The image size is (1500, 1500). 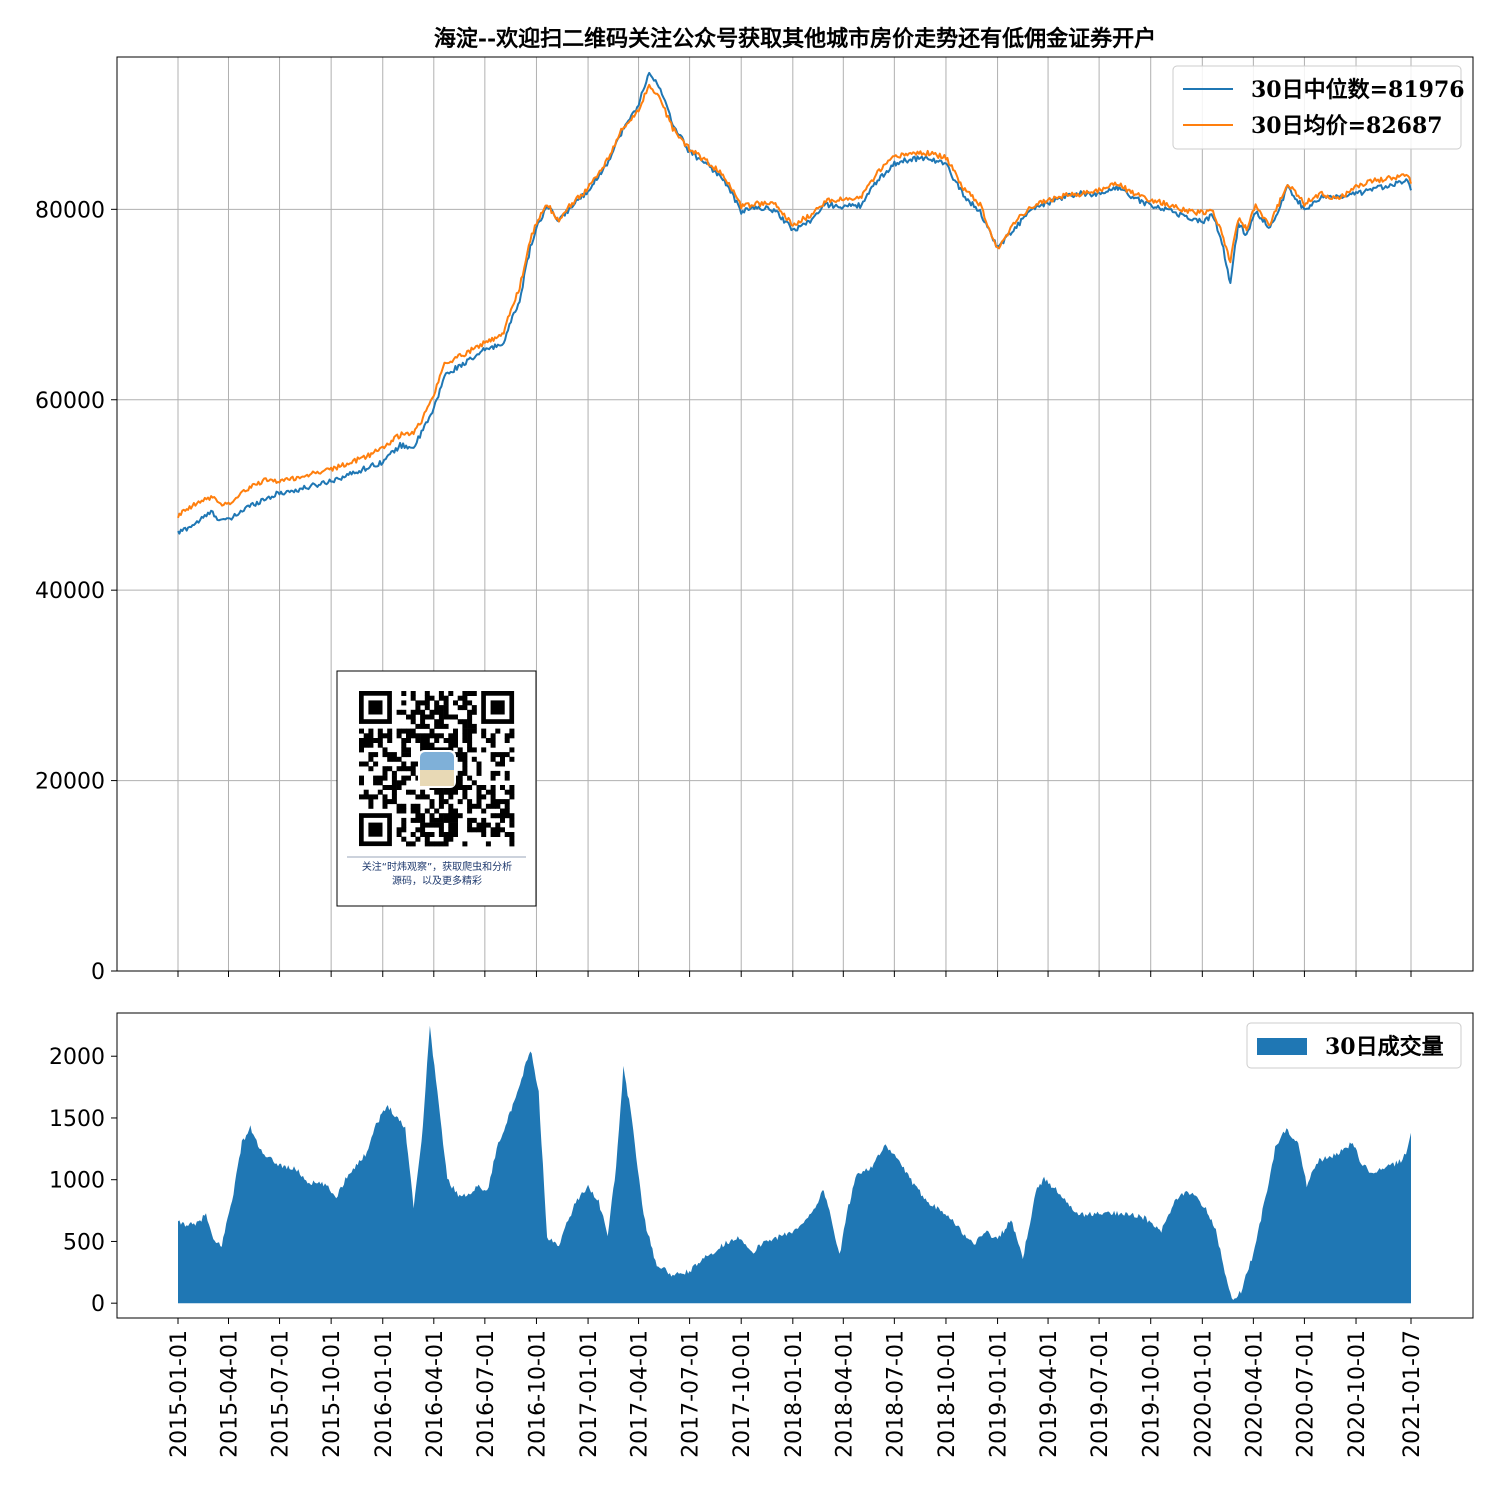 What do you see at coordinates (70, 401) in the screenshot?
I see `y-tick-label: 60000` at bounding box center [70, 401].